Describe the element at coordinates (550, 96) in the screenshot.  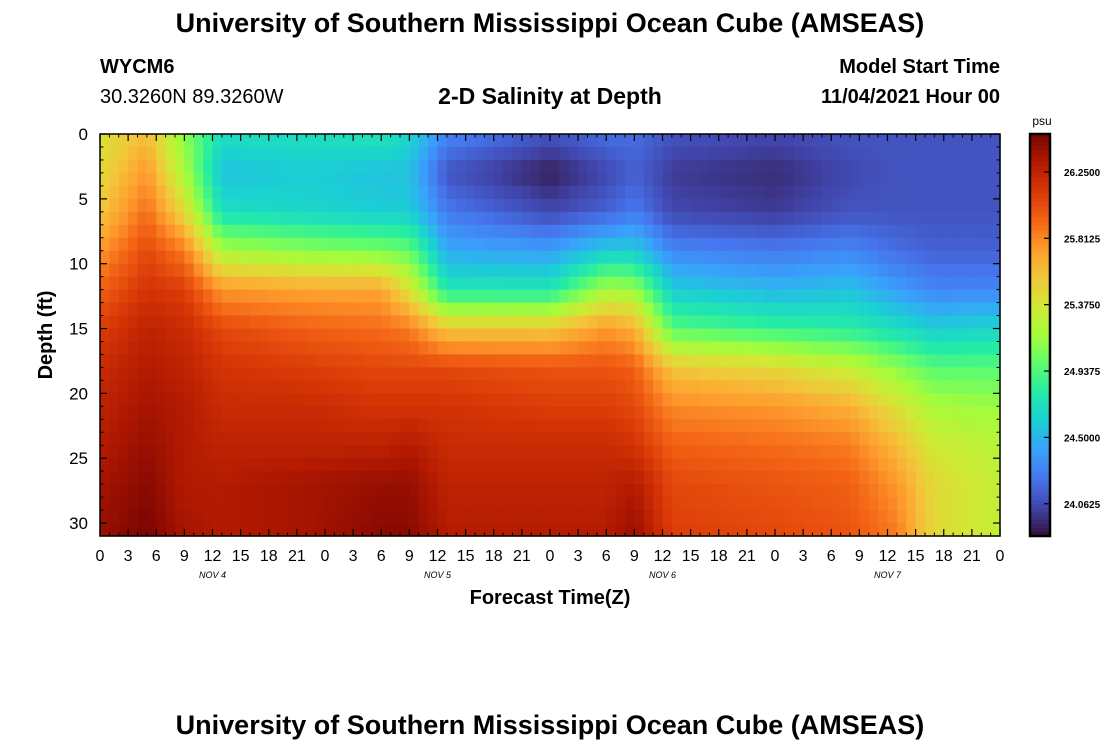
I see `plot-title: 2-D Salinity at Depth` at that location.